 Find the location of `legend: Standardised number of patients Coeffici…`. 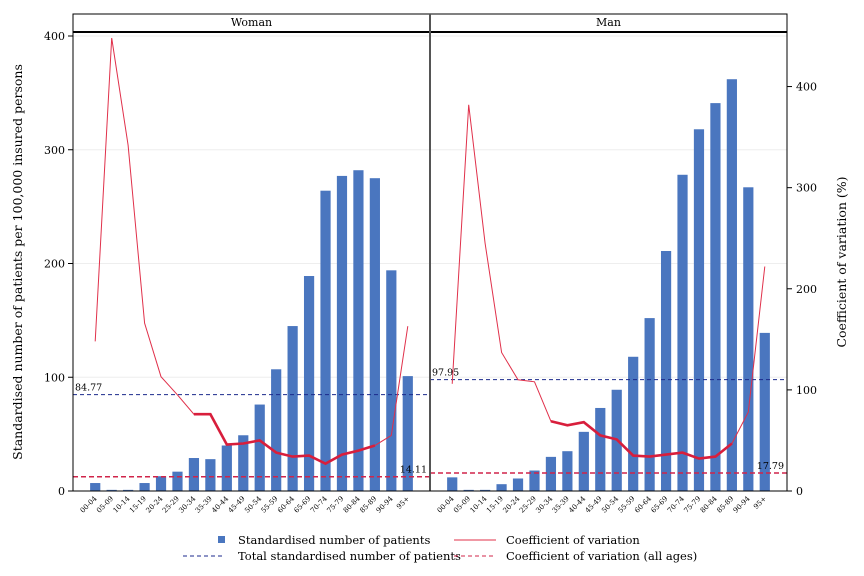

legend: Standardised number of patients Coeffici… is located at coordinates (440, 548).